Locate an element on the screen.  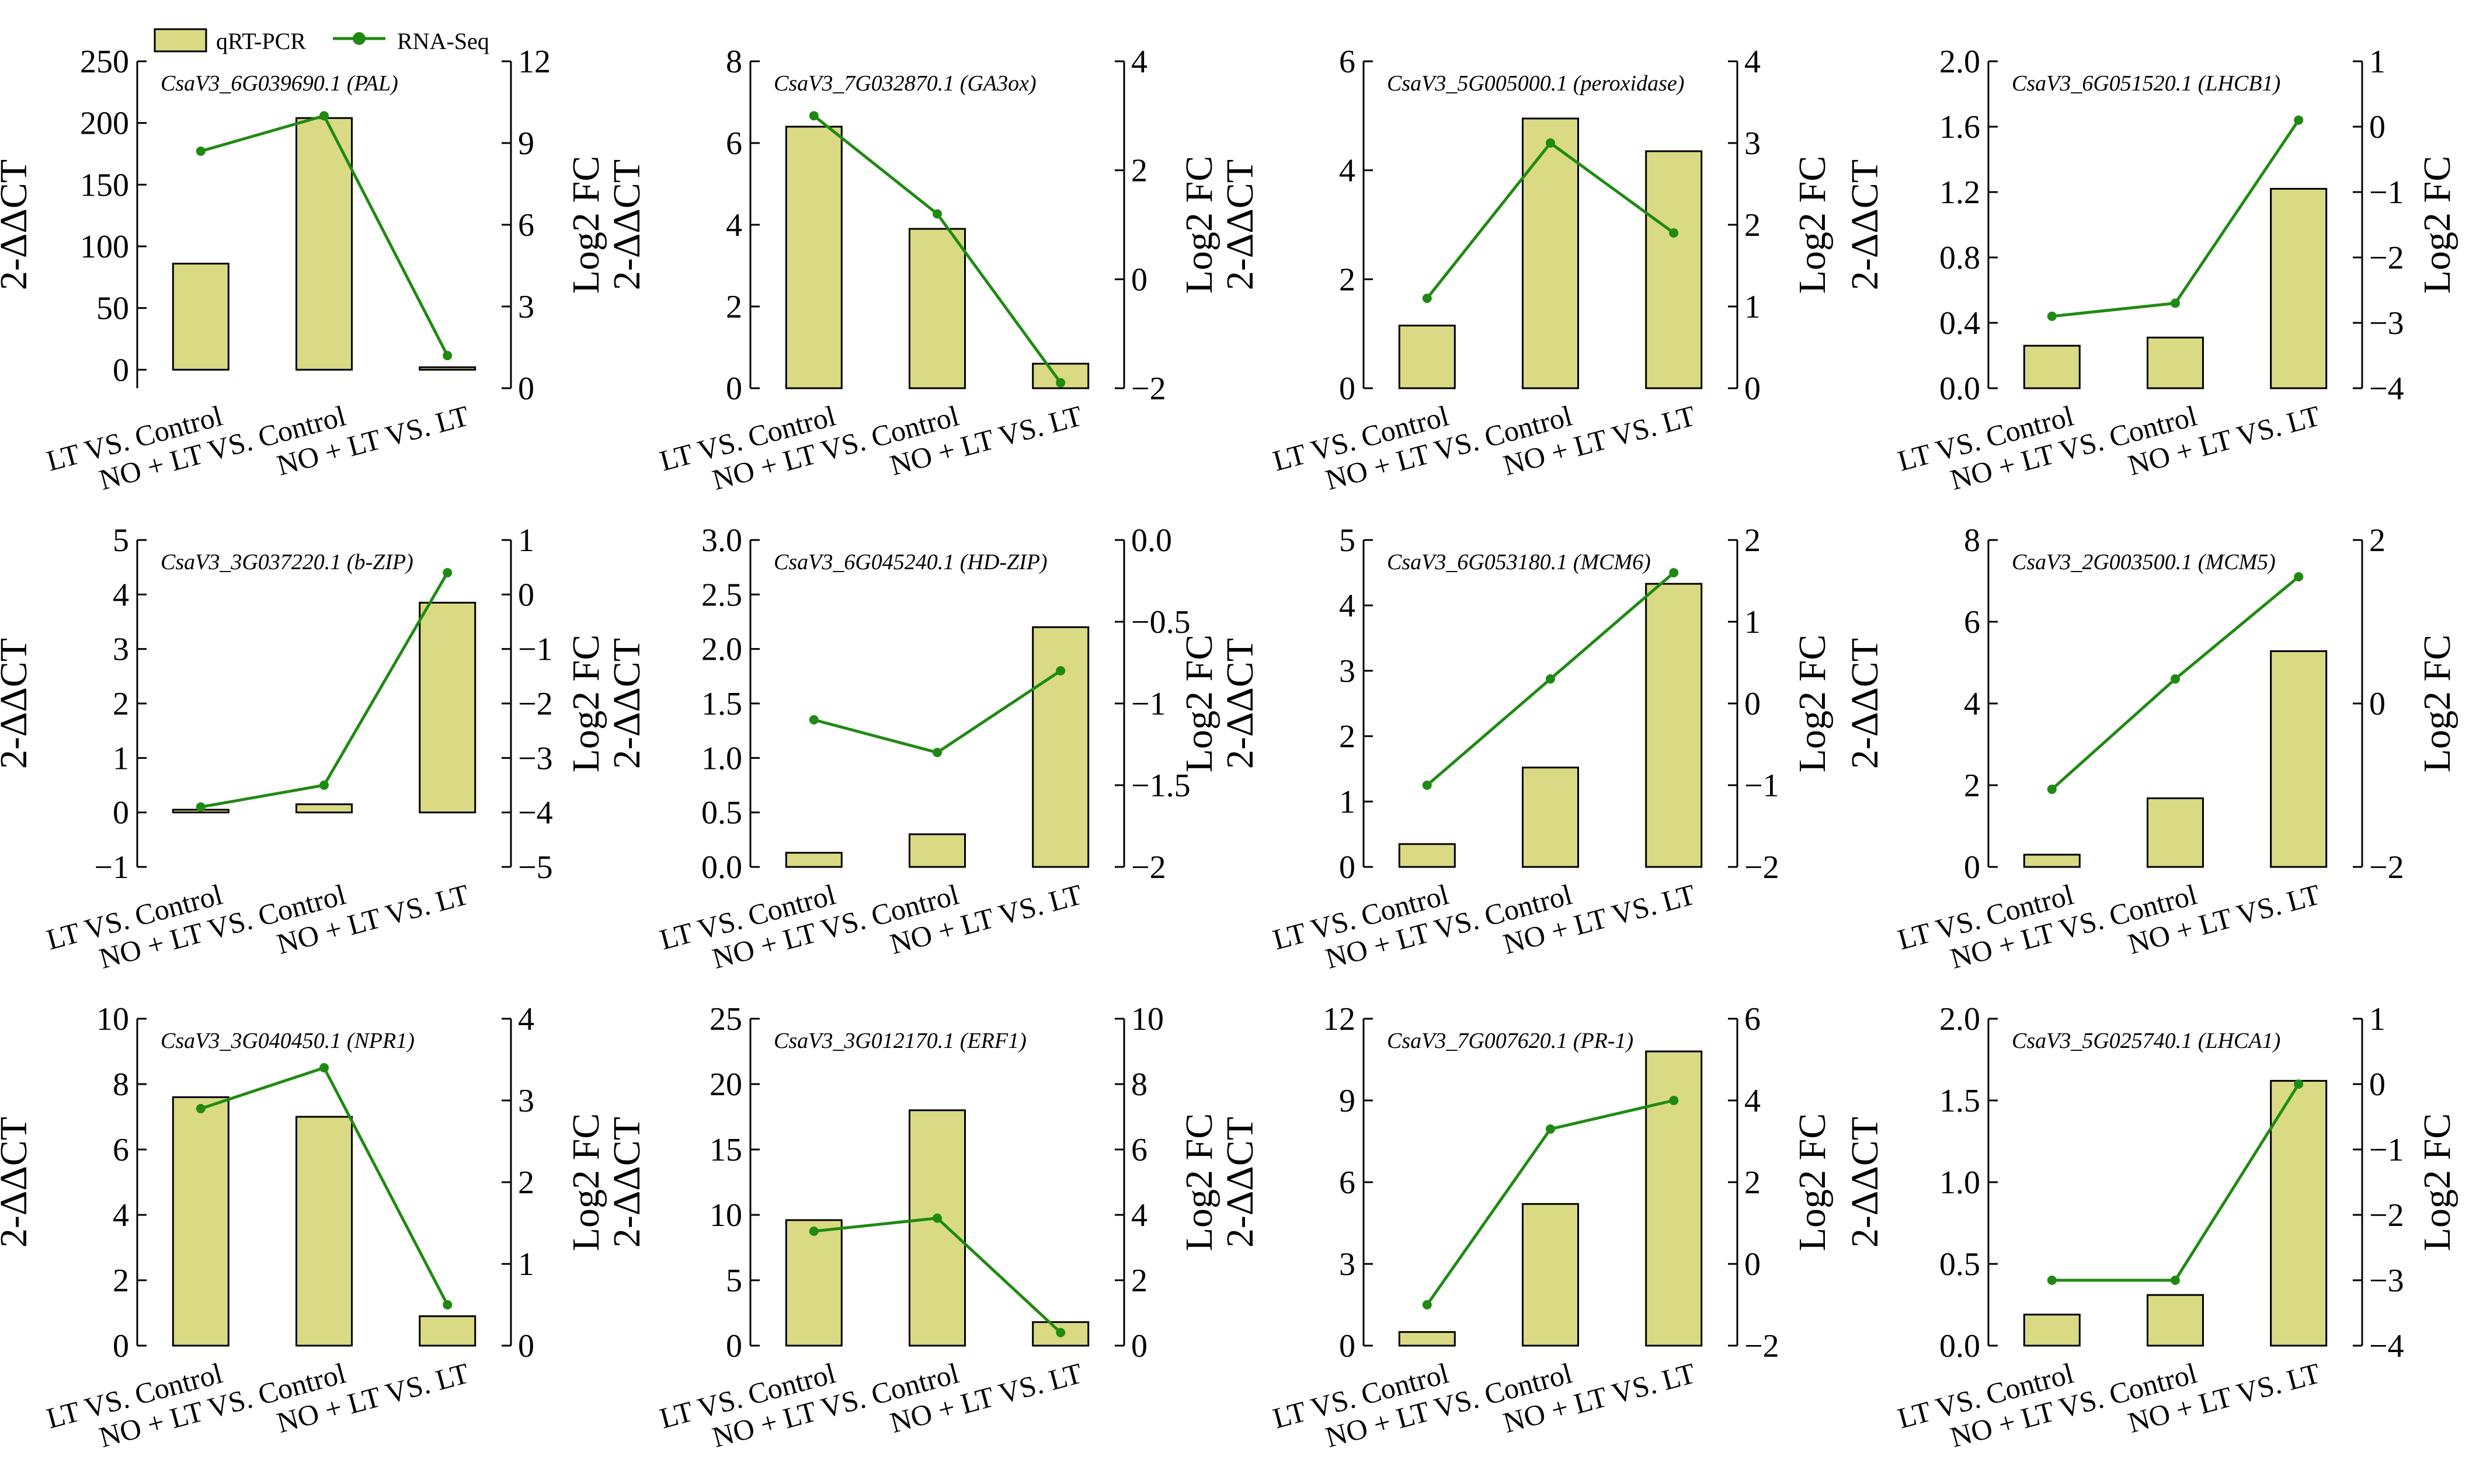
y-tick-label-right: 0.0 is located at coordinates (1151, 540).